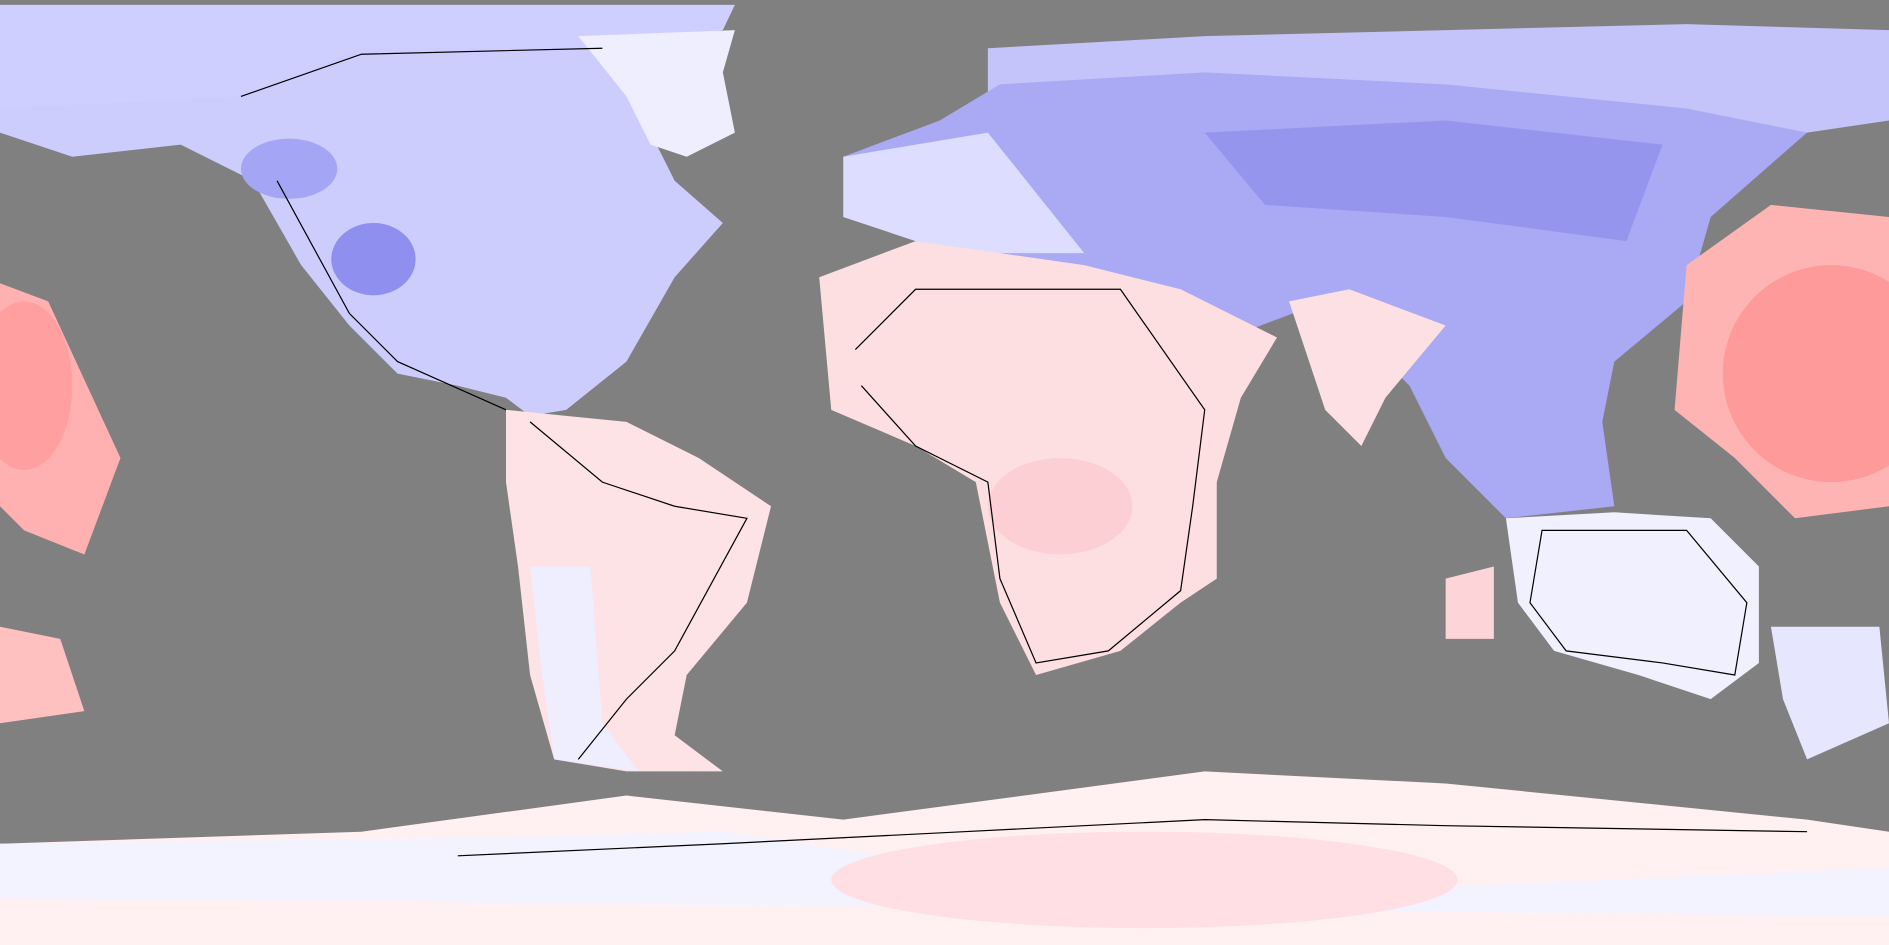 The width and height of the screenshot is (1889, 945). What do you see at coordinates (964, 193) in the screenshot?
I see `europe` at bounding box center [964, 193].